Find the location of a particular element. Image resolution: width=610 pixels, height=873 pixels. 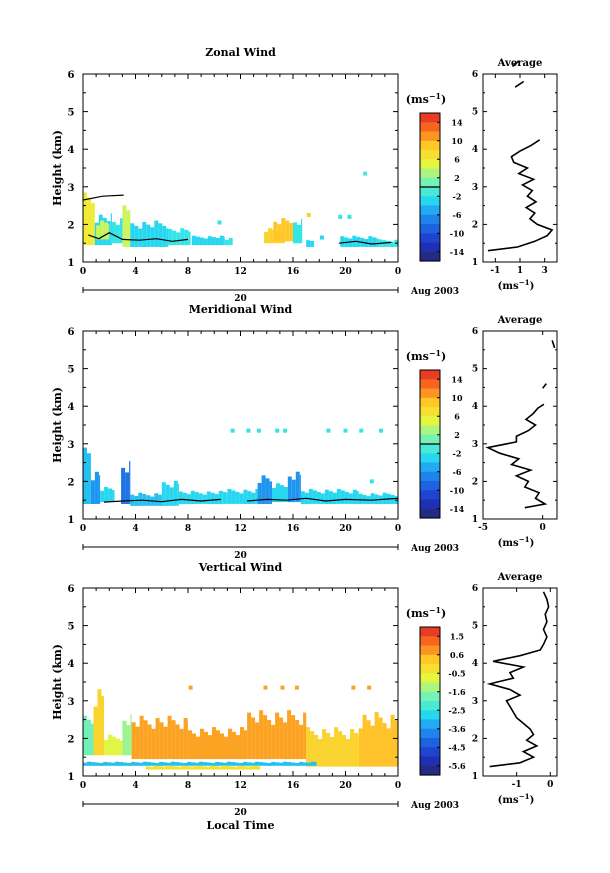

average-profile: Average 1 2 3 4 5 6 -5 0 (ms−1) is located at coordinates (515, 432).